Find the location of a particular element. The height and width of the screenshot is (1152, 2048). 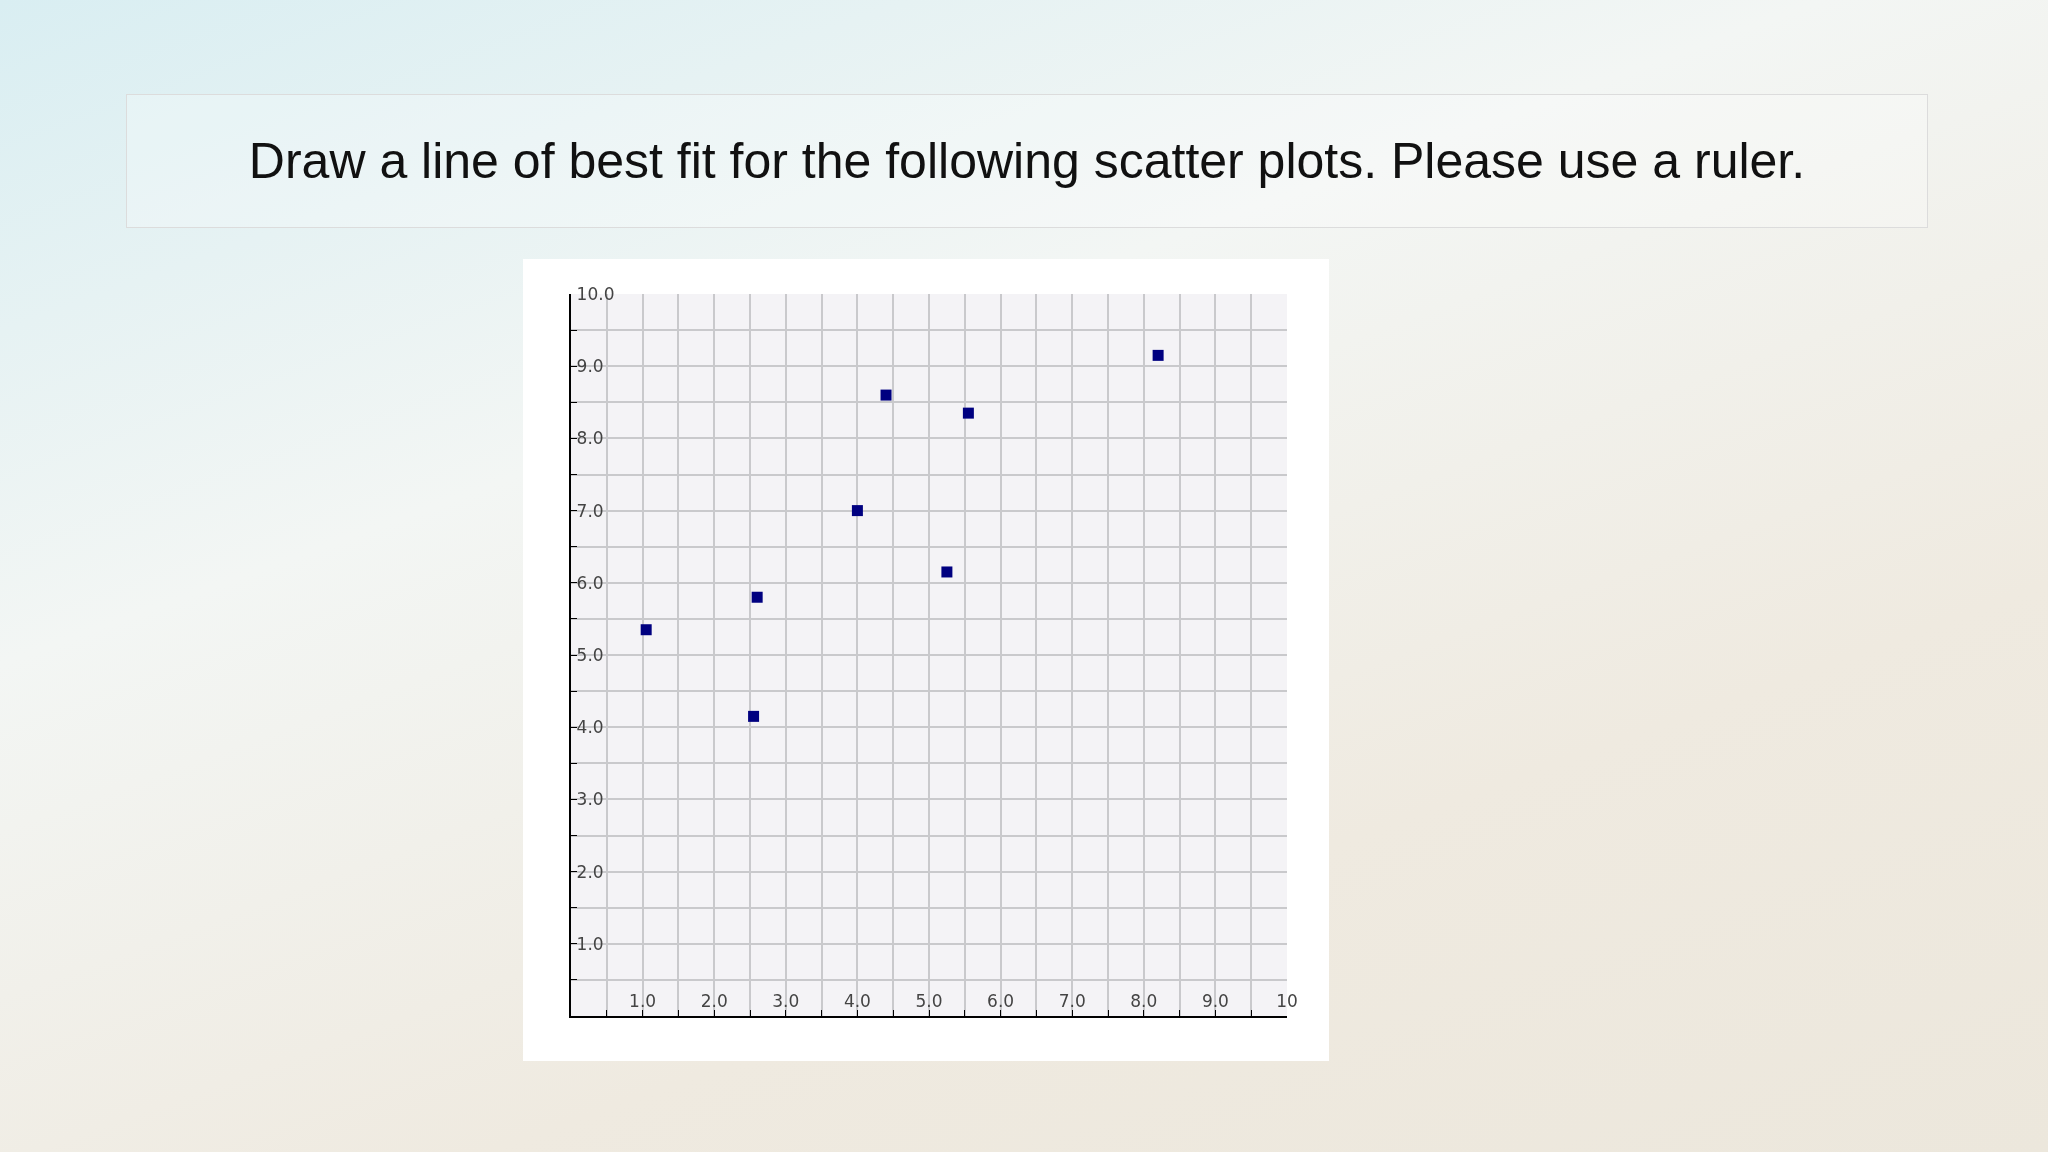

y-tick-label: 9.0 is located at coordinates (590, 366).